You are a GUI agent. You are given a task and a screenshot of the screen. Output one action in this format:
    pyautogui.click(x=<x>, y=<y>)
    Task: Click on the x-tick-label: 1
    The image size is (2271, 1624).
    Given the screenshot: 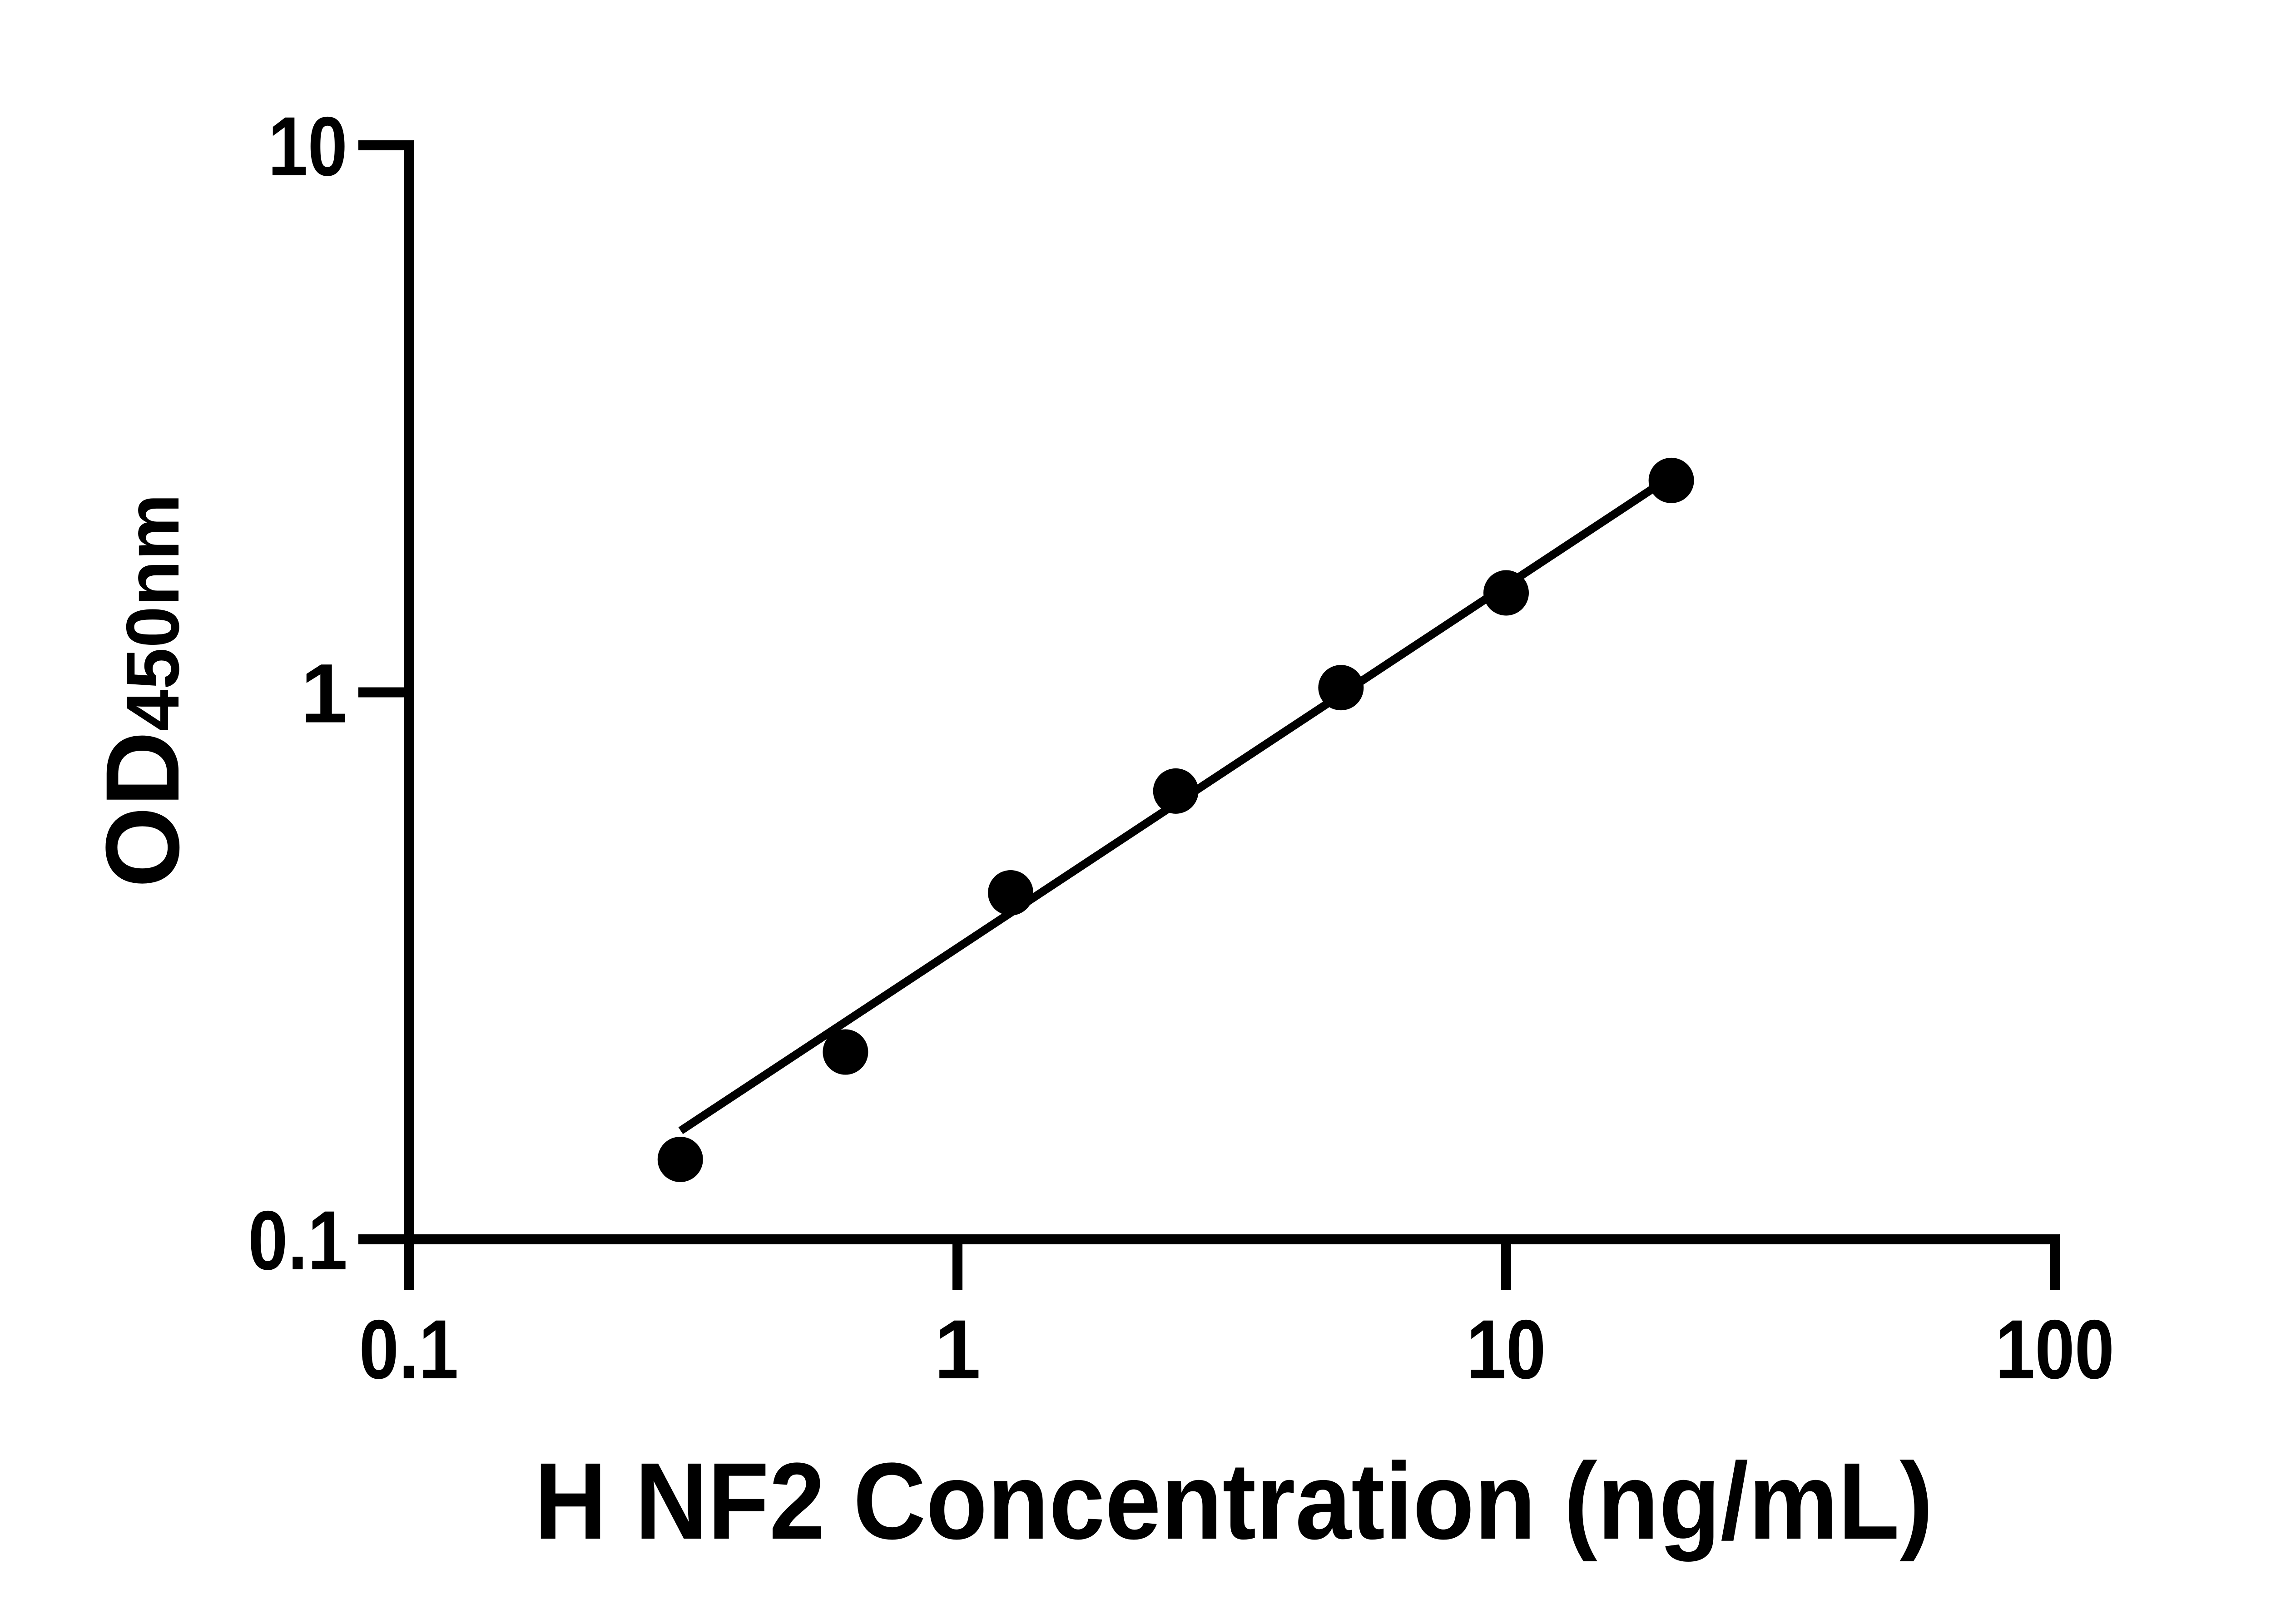 What is the action you would take?
    pyautogui.click(x=957, y=1349)
    